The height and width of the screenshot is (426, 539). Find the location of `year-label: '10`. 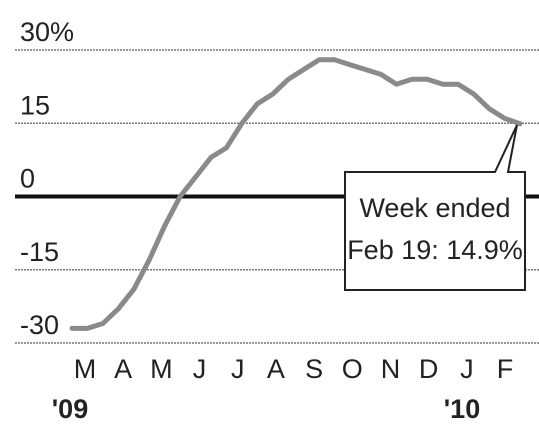

year-label: '10 is located at coordinates (462, 409).